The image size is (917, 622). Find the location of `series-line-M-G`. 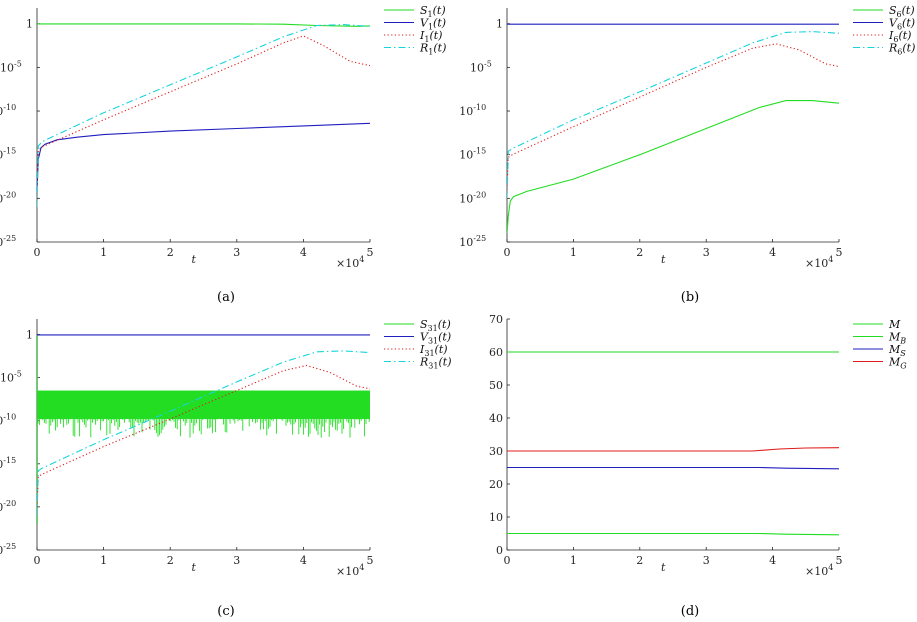

series-line-M-G is located at coordinates (673, 449).